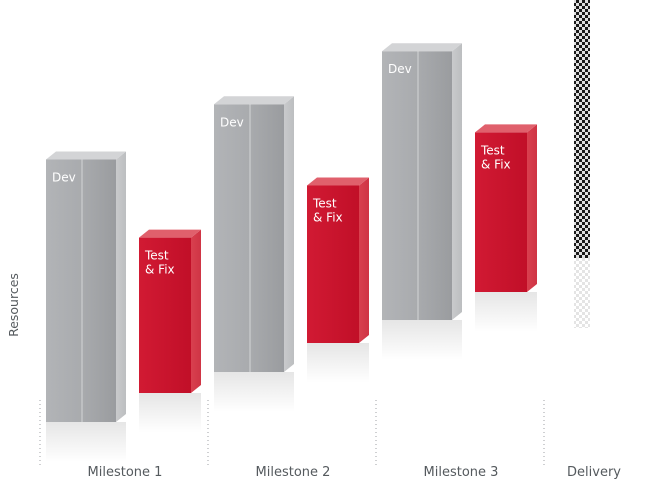 Image resolution: width=650 pixels, height=500 pixels. I want to click on delivery-bar-shade, so click(582, 129).